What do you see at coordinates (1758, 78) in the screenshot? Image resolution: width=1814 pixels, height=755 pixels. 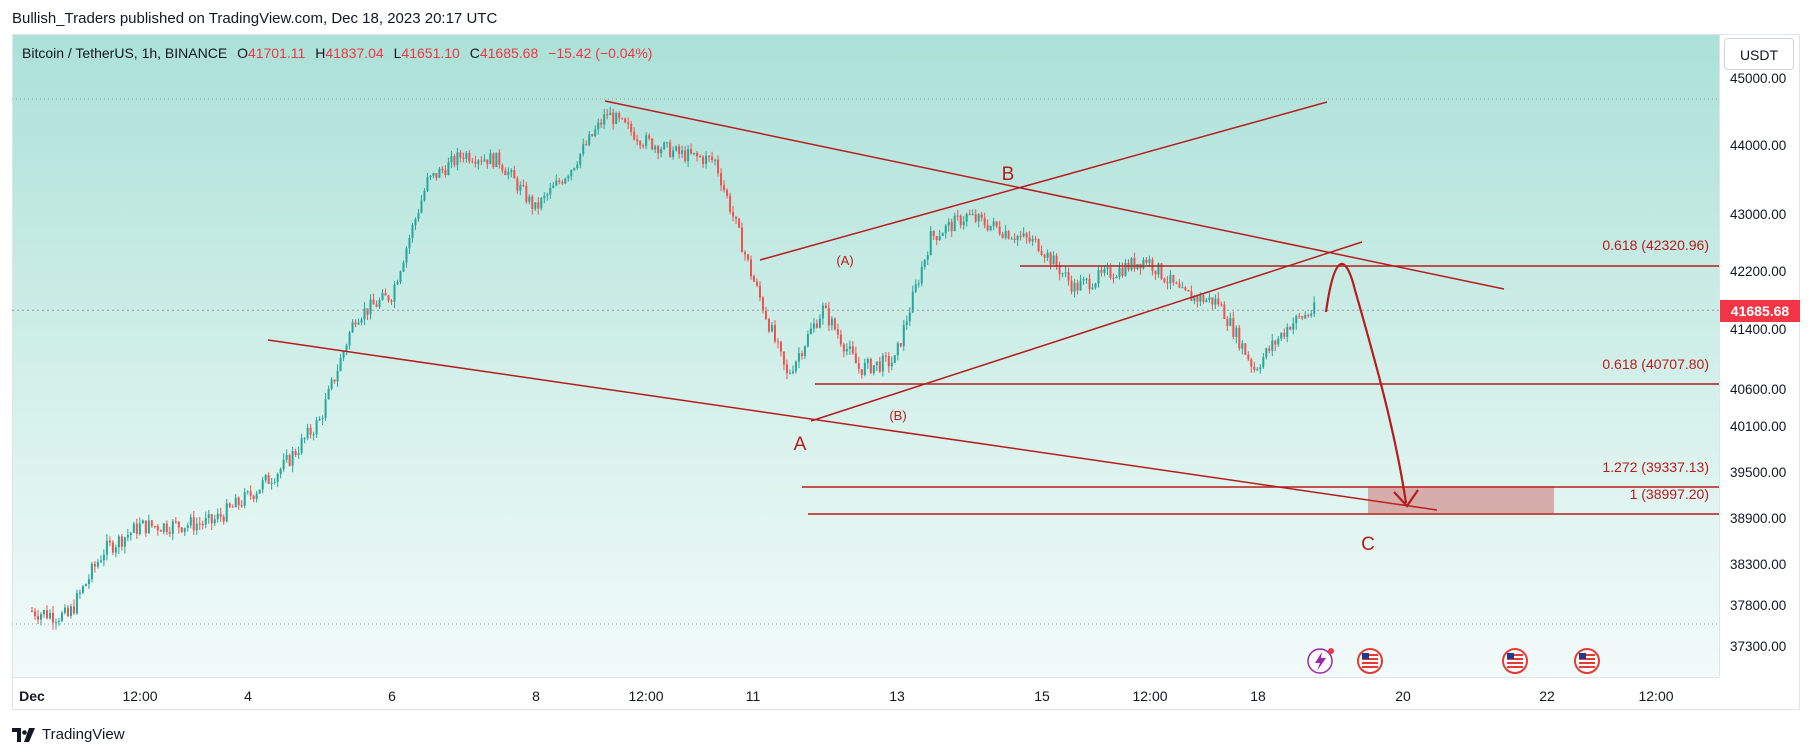 I see `price-tick-label: 45000.00` at bounding box center [1758, 78].